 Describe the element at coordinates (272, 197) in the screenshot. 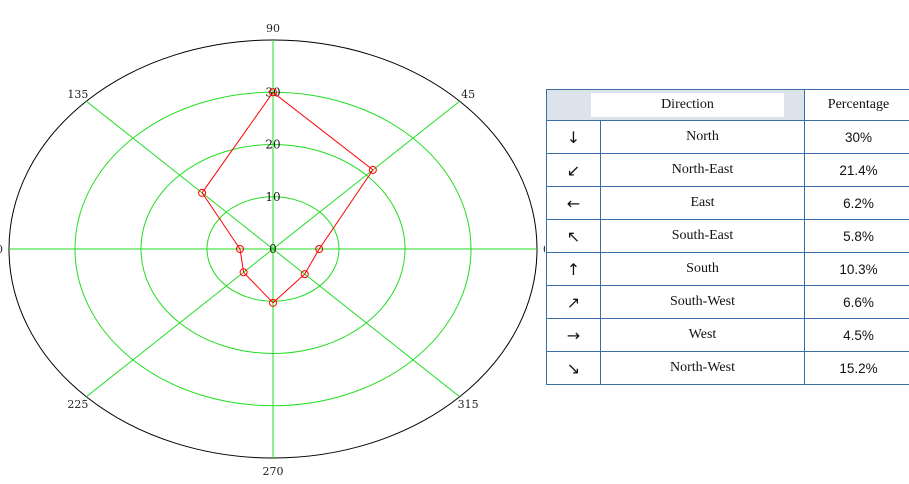

I see `radial-tick-label: 10` at that location.